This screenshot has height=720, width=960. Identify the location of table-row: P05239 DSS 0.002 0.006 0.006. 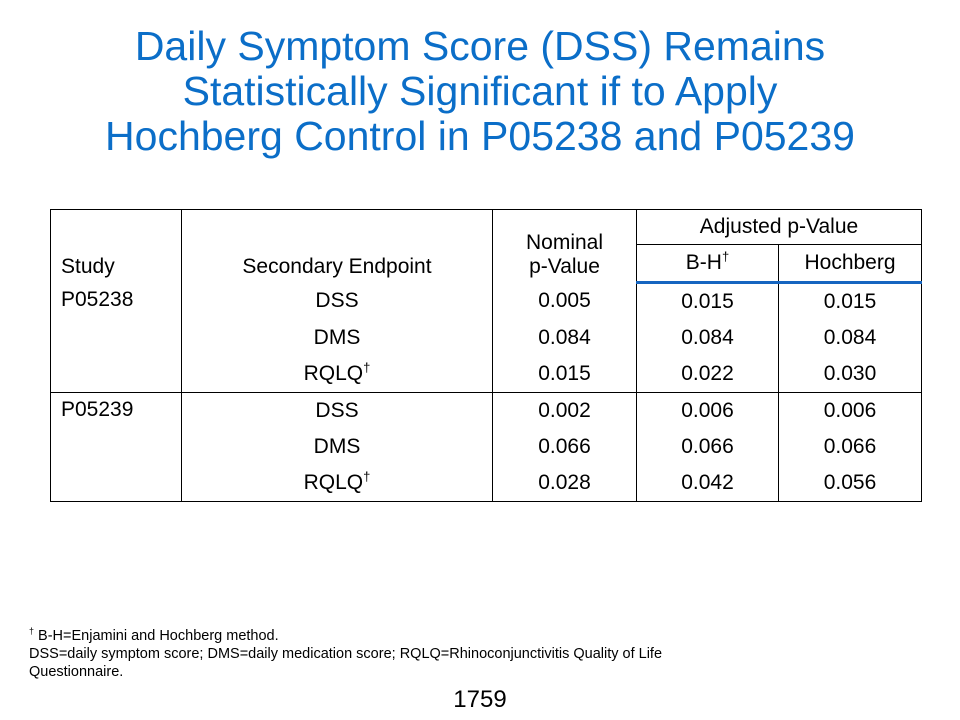
(486, 447).